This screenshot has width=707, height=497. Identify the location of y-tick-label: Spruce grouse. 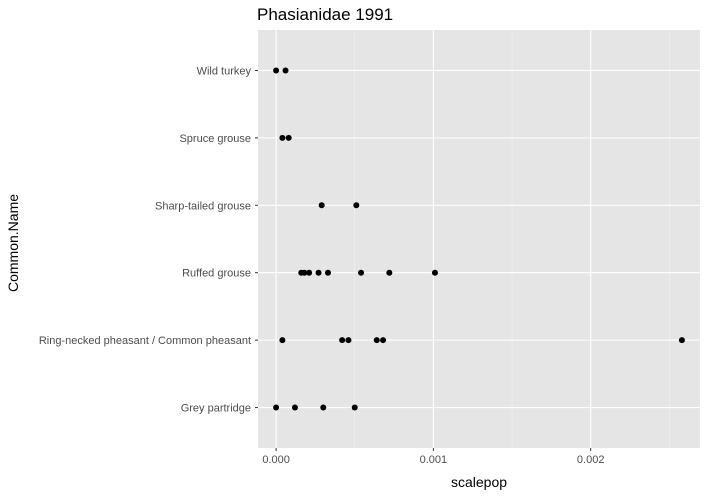
(215, 139).